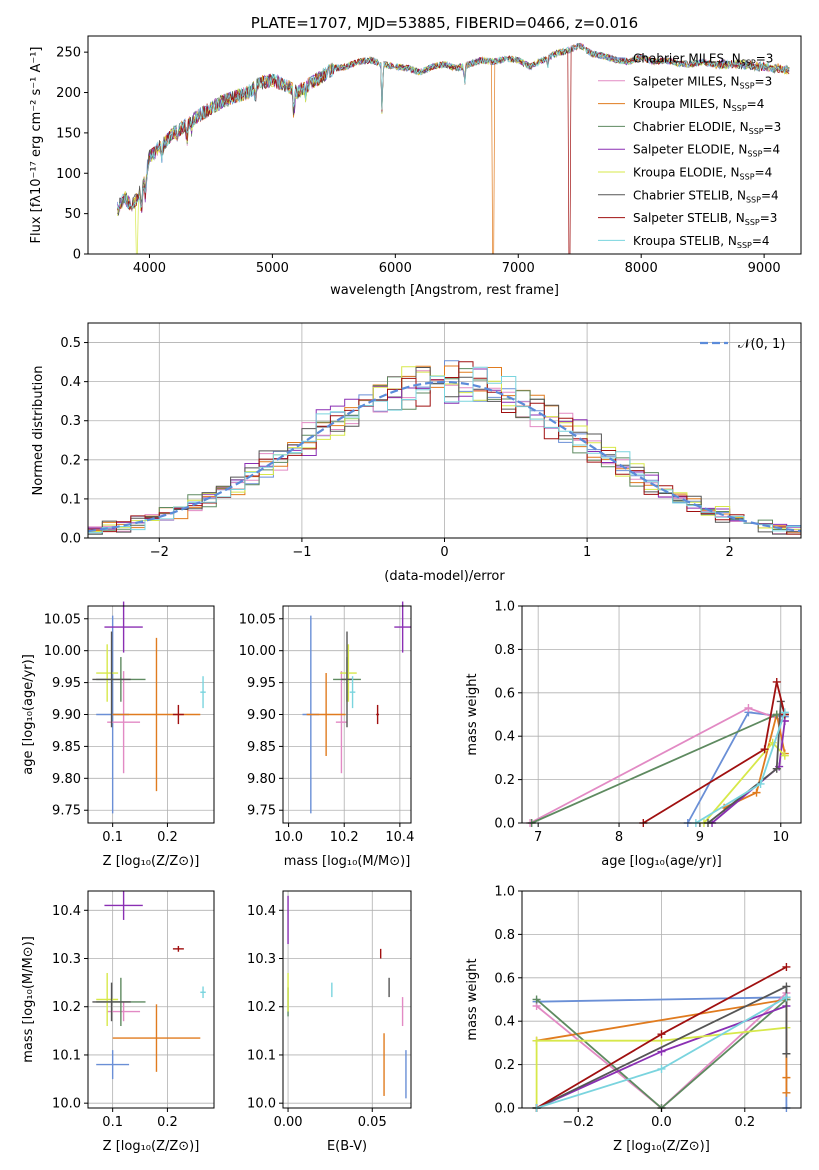 The height and width of the screenshot is (1170, 819). Describe the element at coordinates (72, 214) in the screenshot. I see `y-tick-label: 50` at that location.